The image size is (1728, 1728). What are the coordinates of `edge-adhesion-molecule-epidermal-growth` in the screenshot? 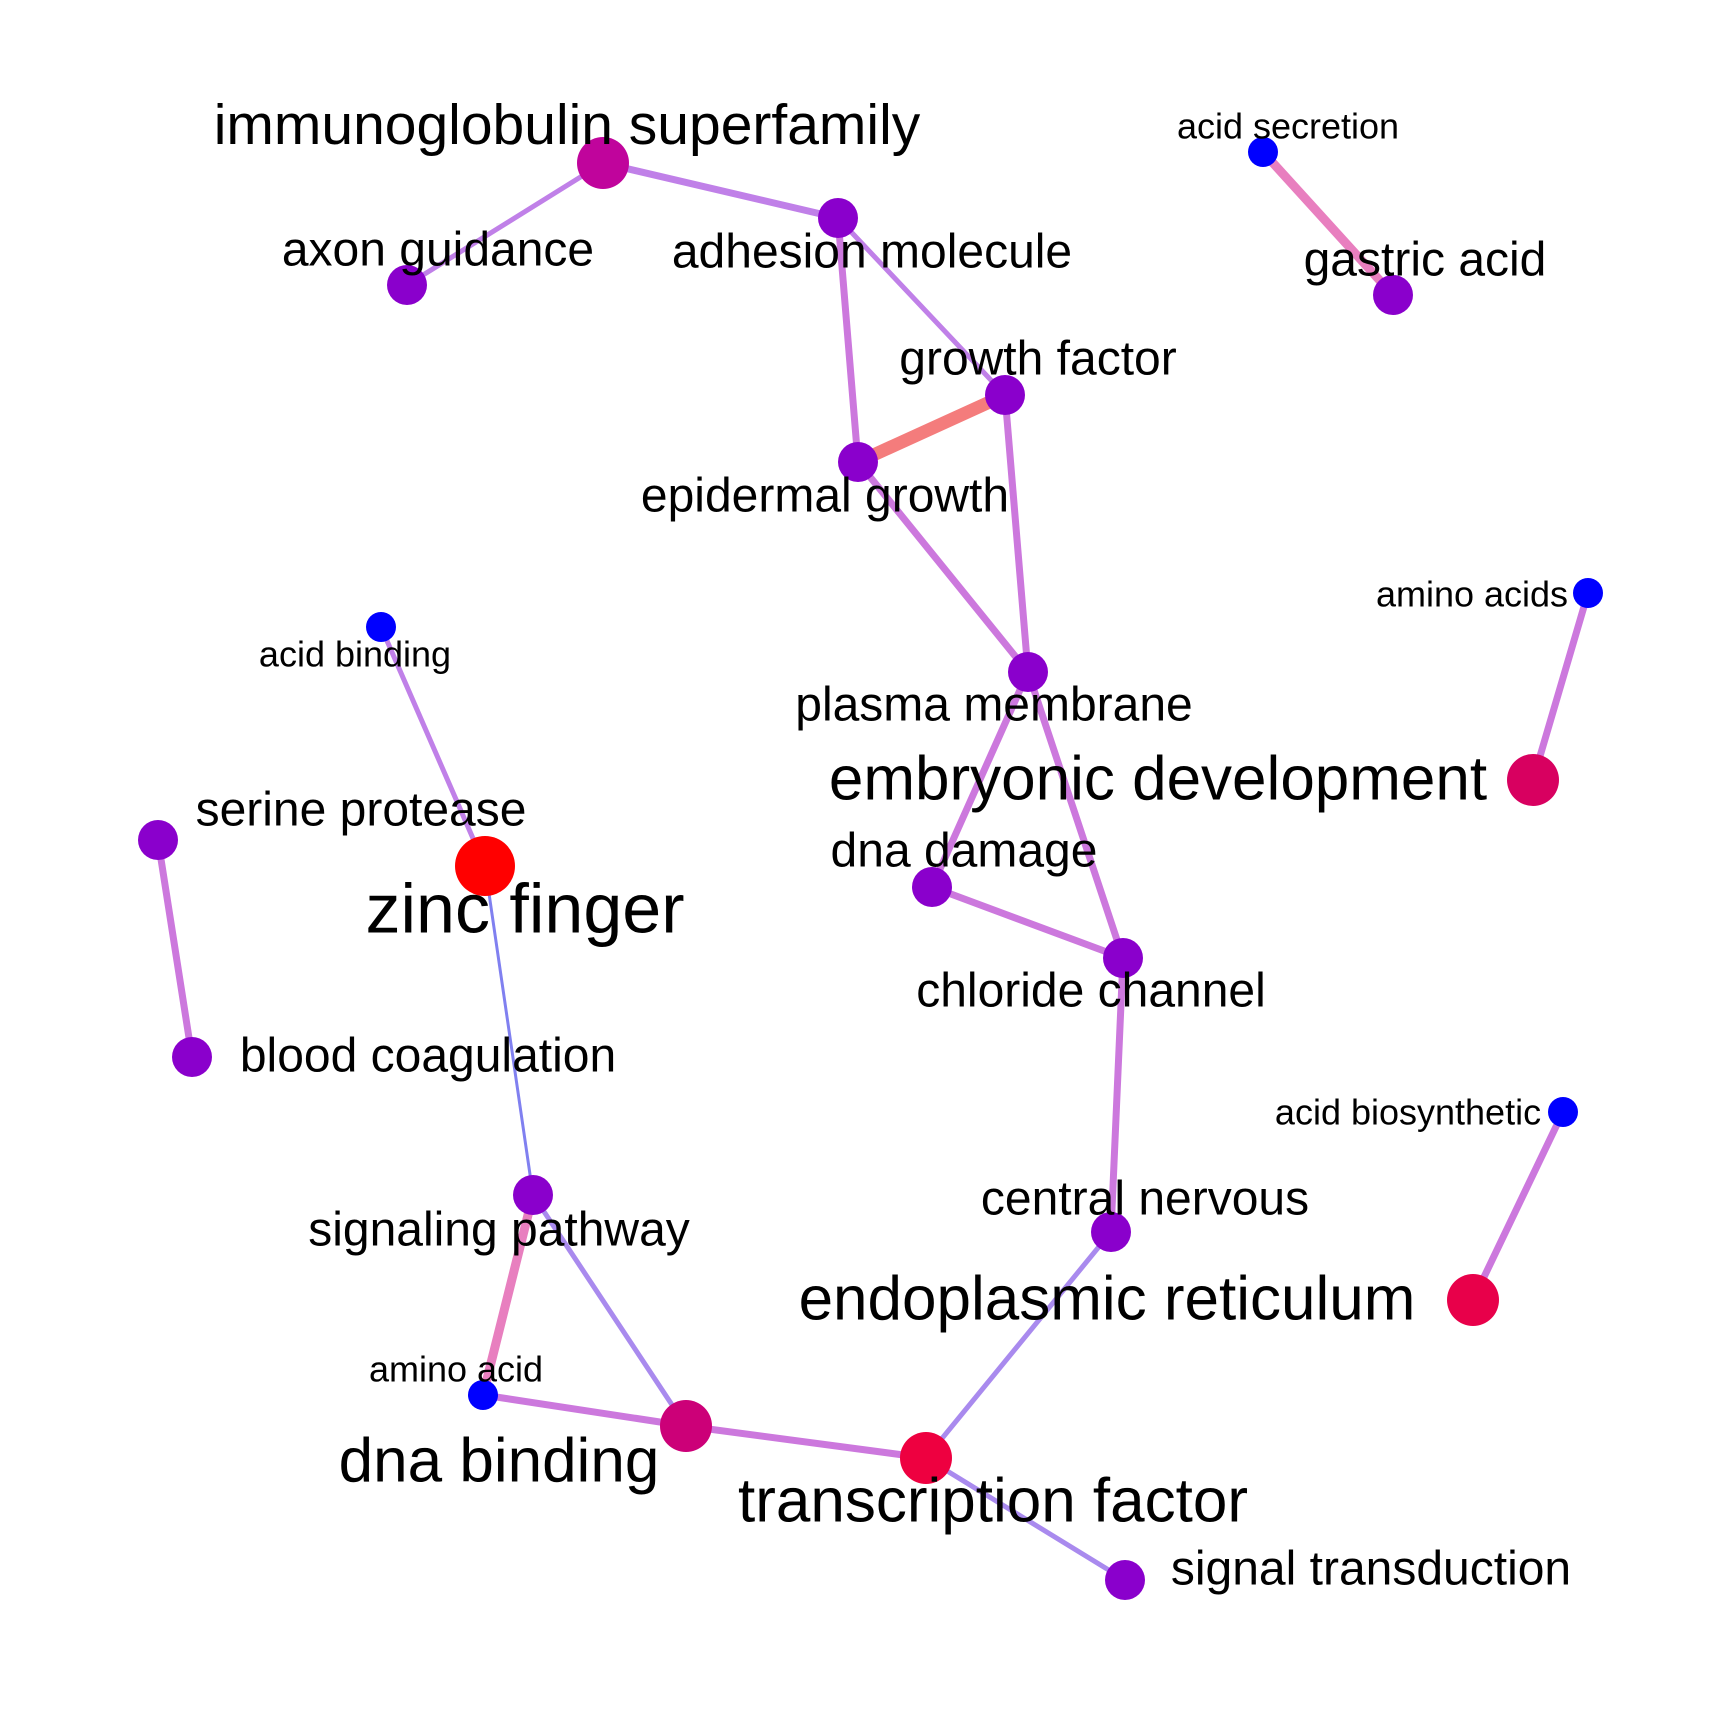 It's located at (848, 340).